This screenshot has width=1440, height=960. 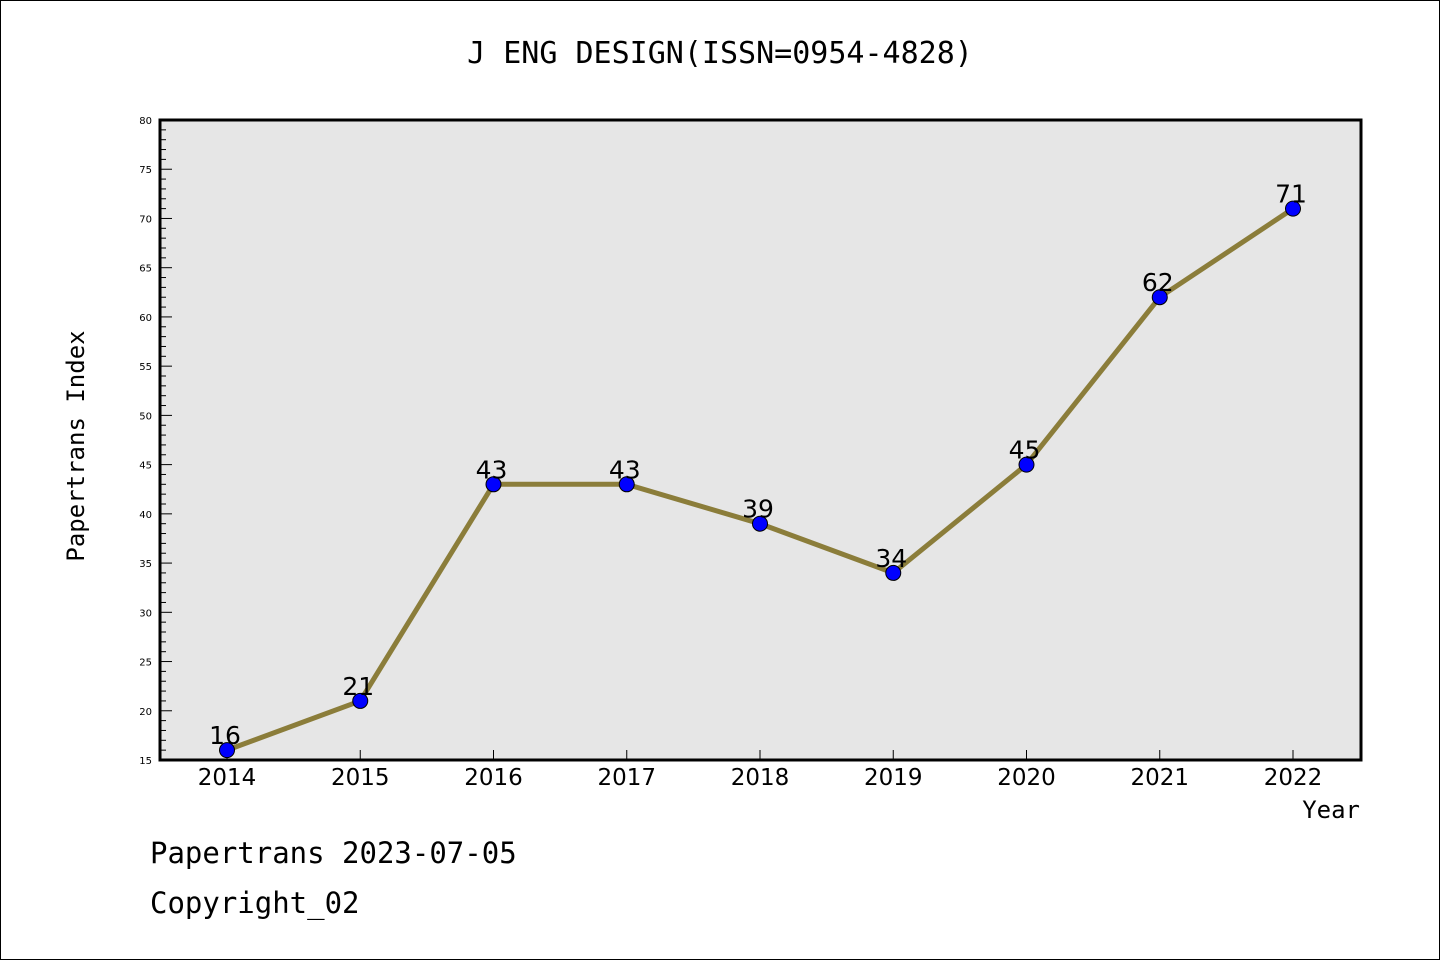 I want to click on y-tick-label: 35, so click(x=145, y=564).